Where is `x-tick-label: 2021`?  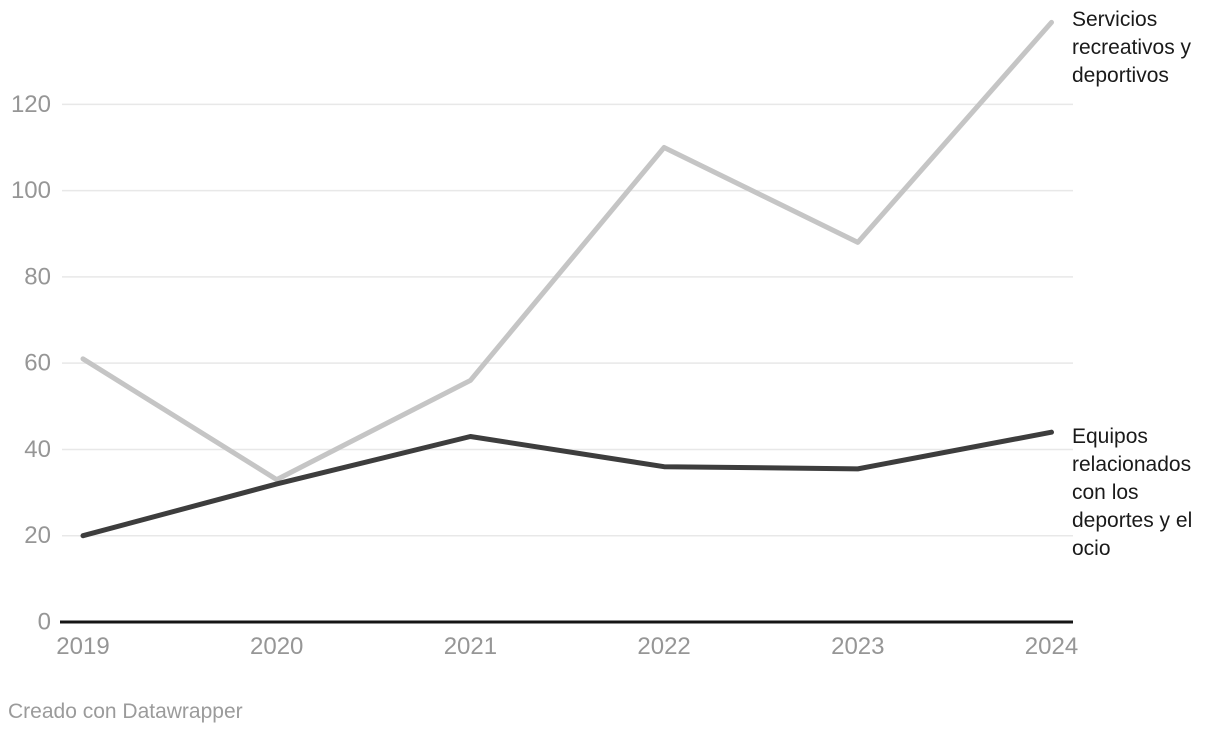 x-tick-label: 2021 is located at coordinates (470, 646).